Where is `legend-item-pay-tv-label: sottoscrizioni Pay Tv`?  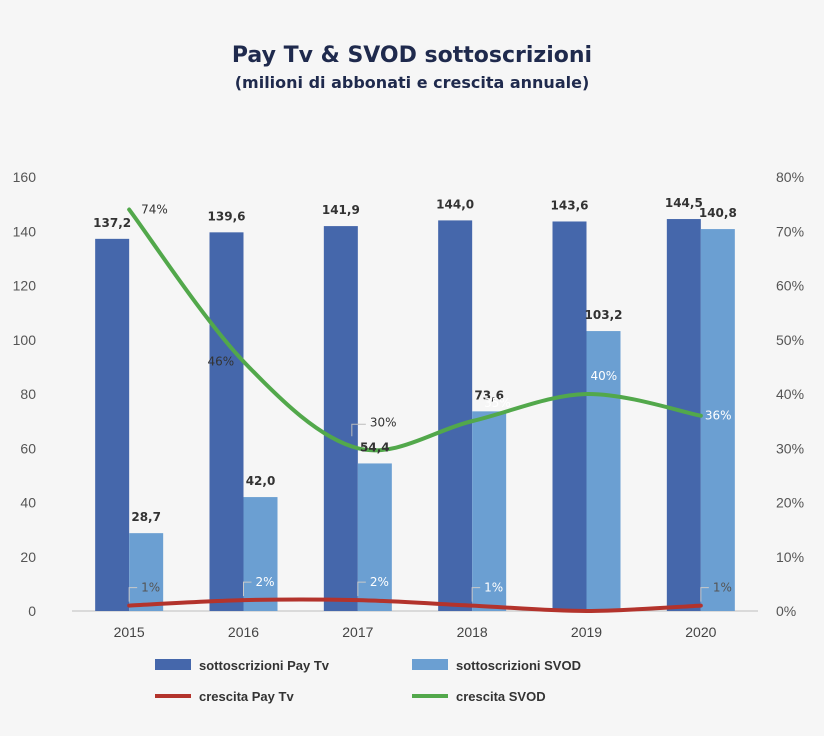
legend-item-pay-tv-label: sottoscrizioni Pay Tv is located at coordinates (264, 665).